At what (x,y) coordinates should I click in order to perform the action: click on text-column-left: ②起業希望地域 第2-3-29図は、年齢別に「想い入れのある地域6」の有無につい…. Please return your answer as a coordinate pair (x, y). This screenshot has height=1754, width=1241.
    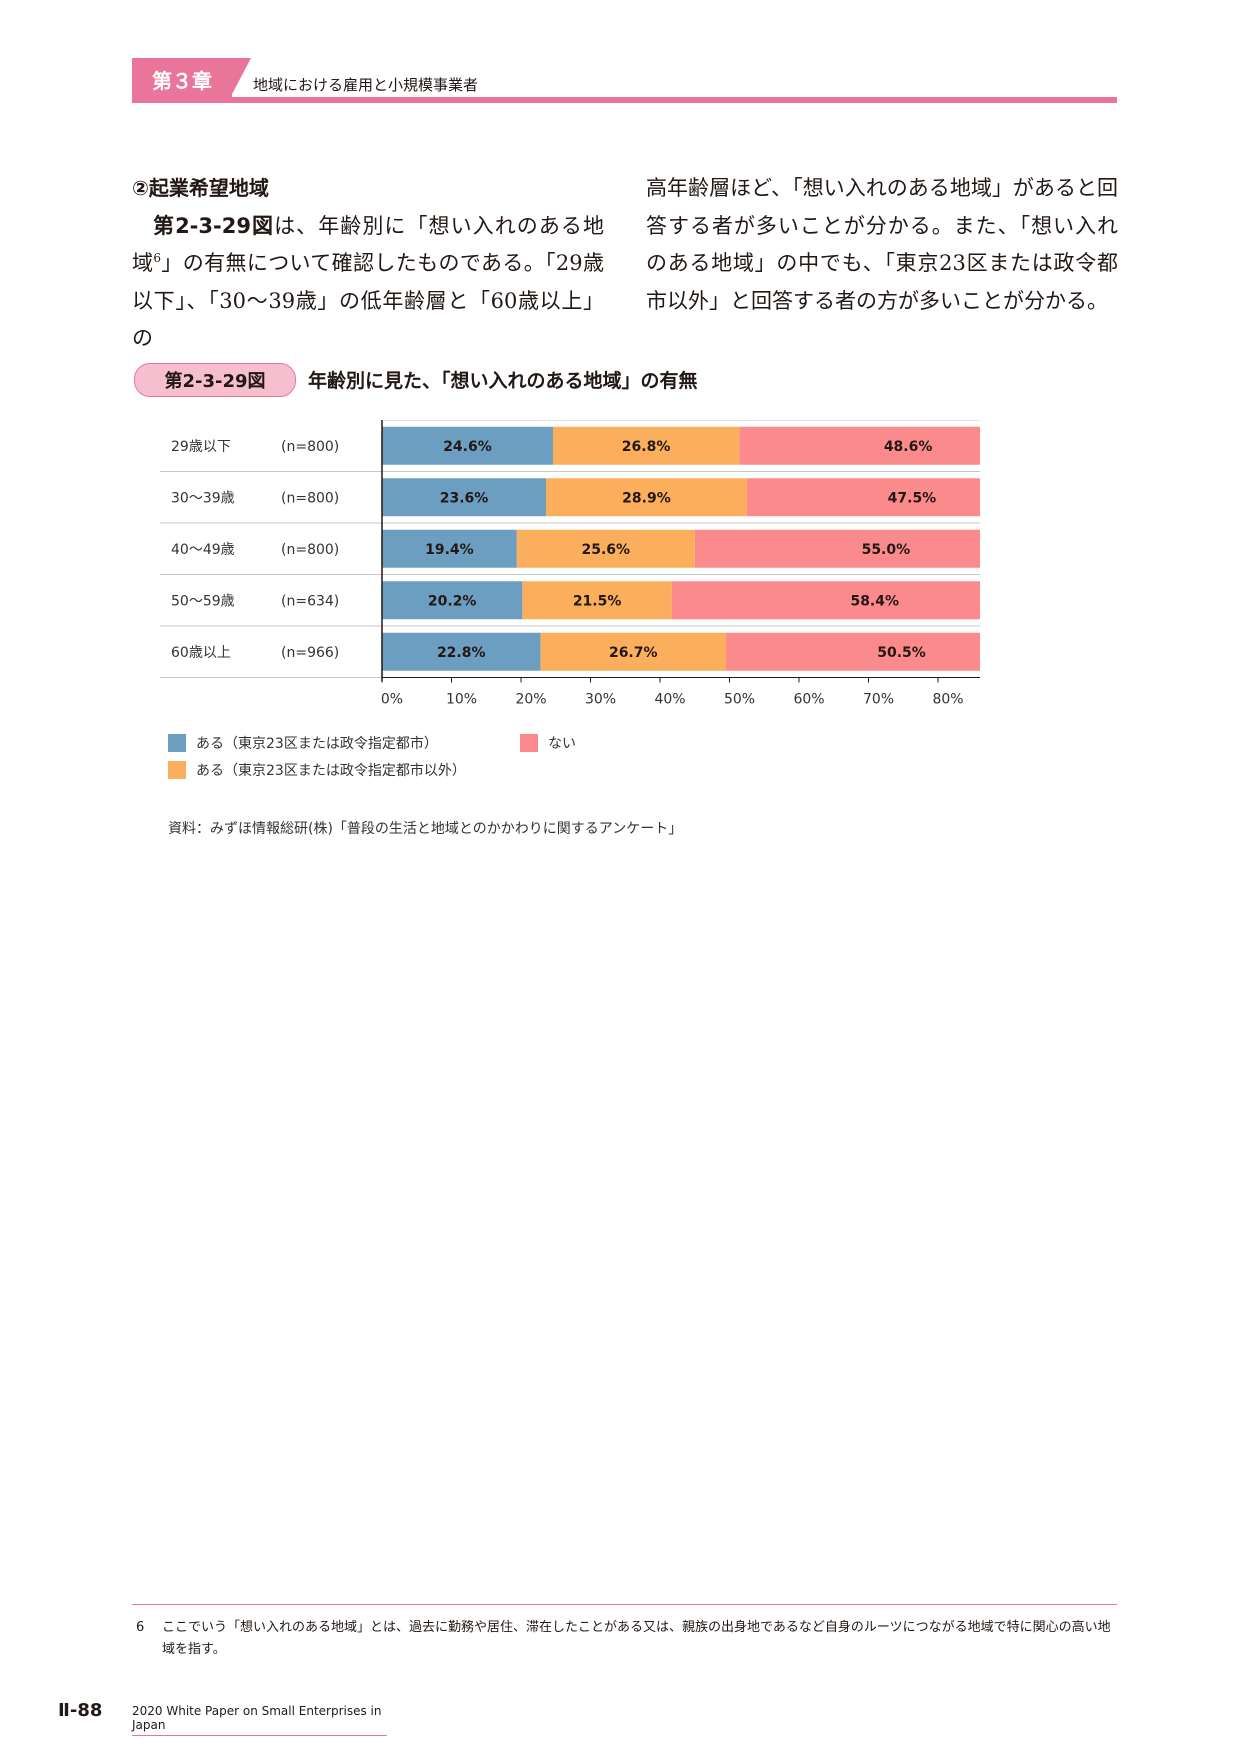
    Looking at the image, I should click on (368, 264).